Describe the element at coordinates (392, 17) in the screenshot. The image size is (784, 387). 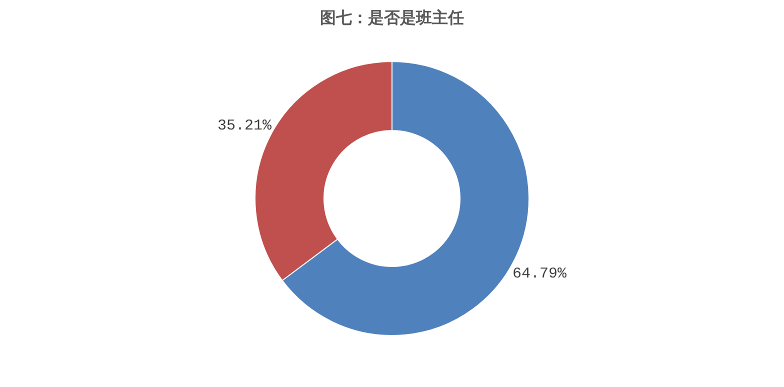
I see `chart-title: 图七：是否是班主任` at that location.